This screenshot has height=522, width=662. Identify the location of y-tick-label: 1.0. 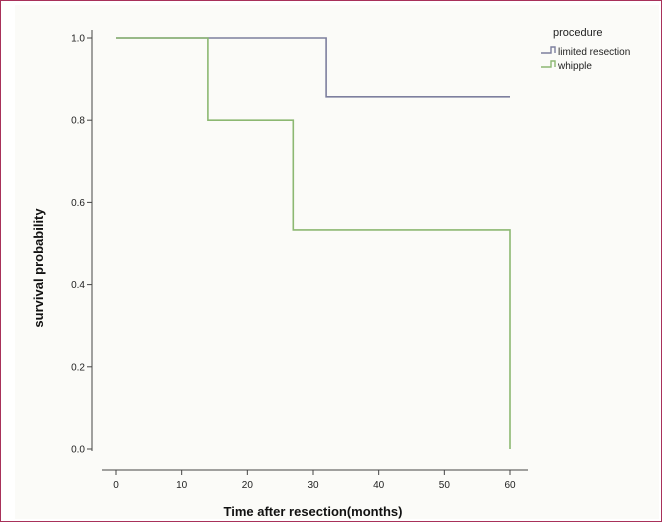
(78, 39).